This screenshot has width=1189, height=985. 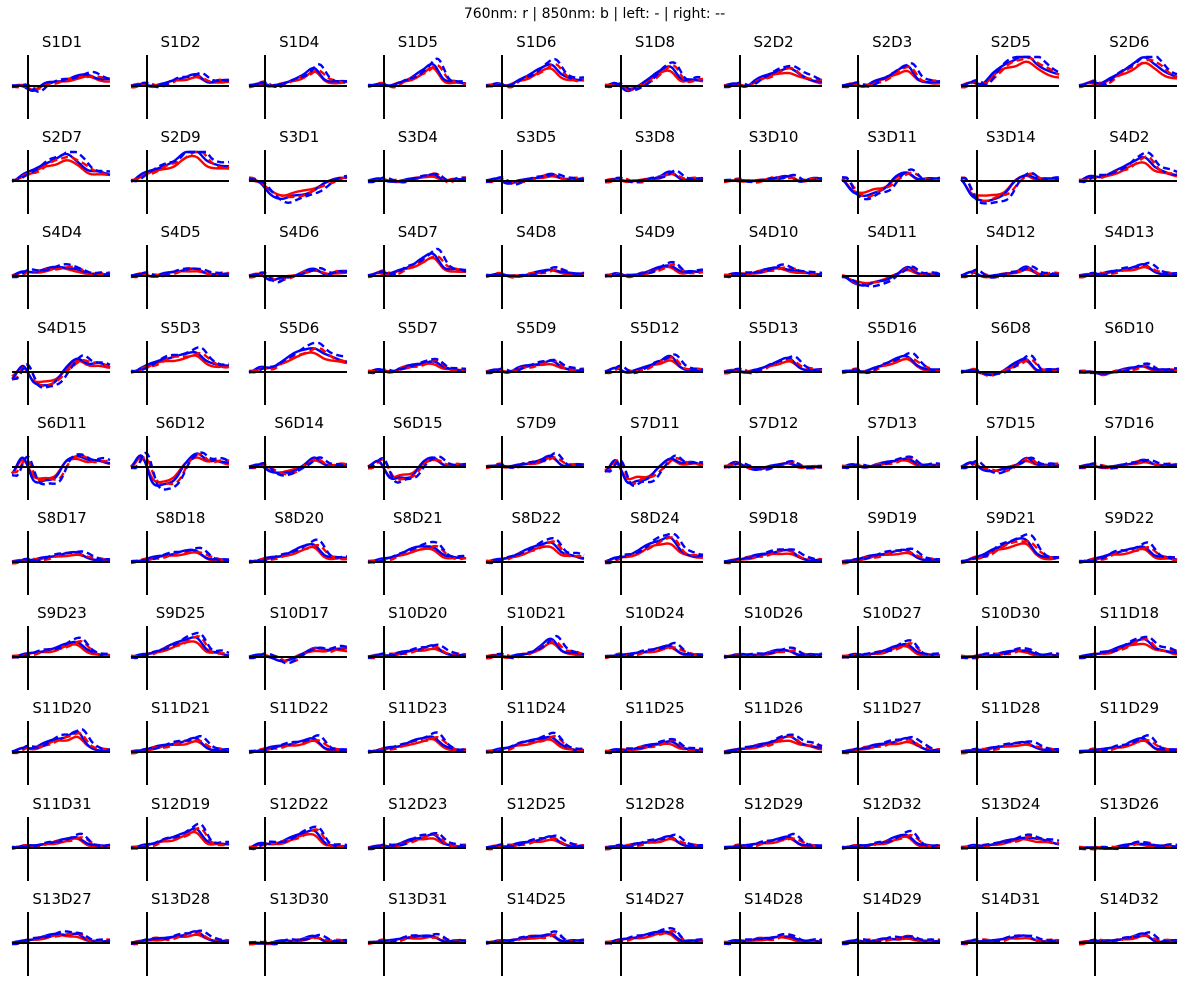 I want to click on subplot-s7d9: S7D9, so click(x=536, y=459).